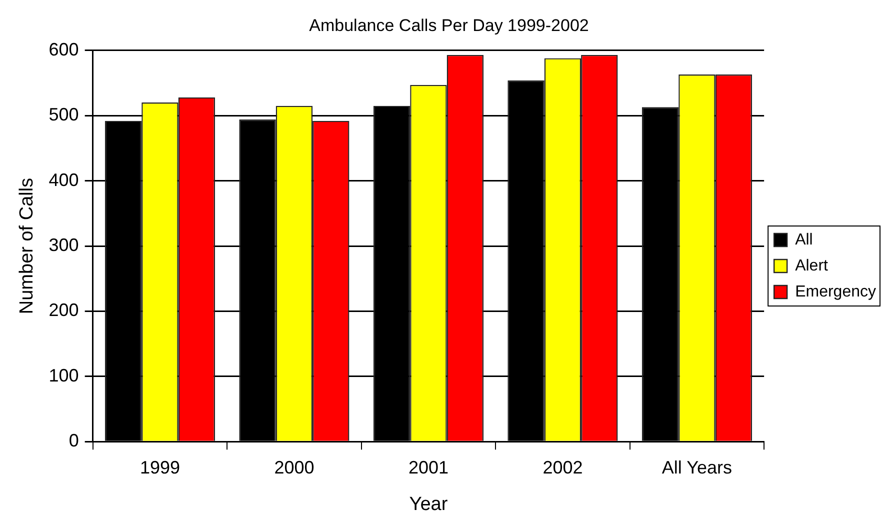  Describe the element at coordinates (562, 467) in the screenshot. I see `x-tick-label: 2002` at that location.